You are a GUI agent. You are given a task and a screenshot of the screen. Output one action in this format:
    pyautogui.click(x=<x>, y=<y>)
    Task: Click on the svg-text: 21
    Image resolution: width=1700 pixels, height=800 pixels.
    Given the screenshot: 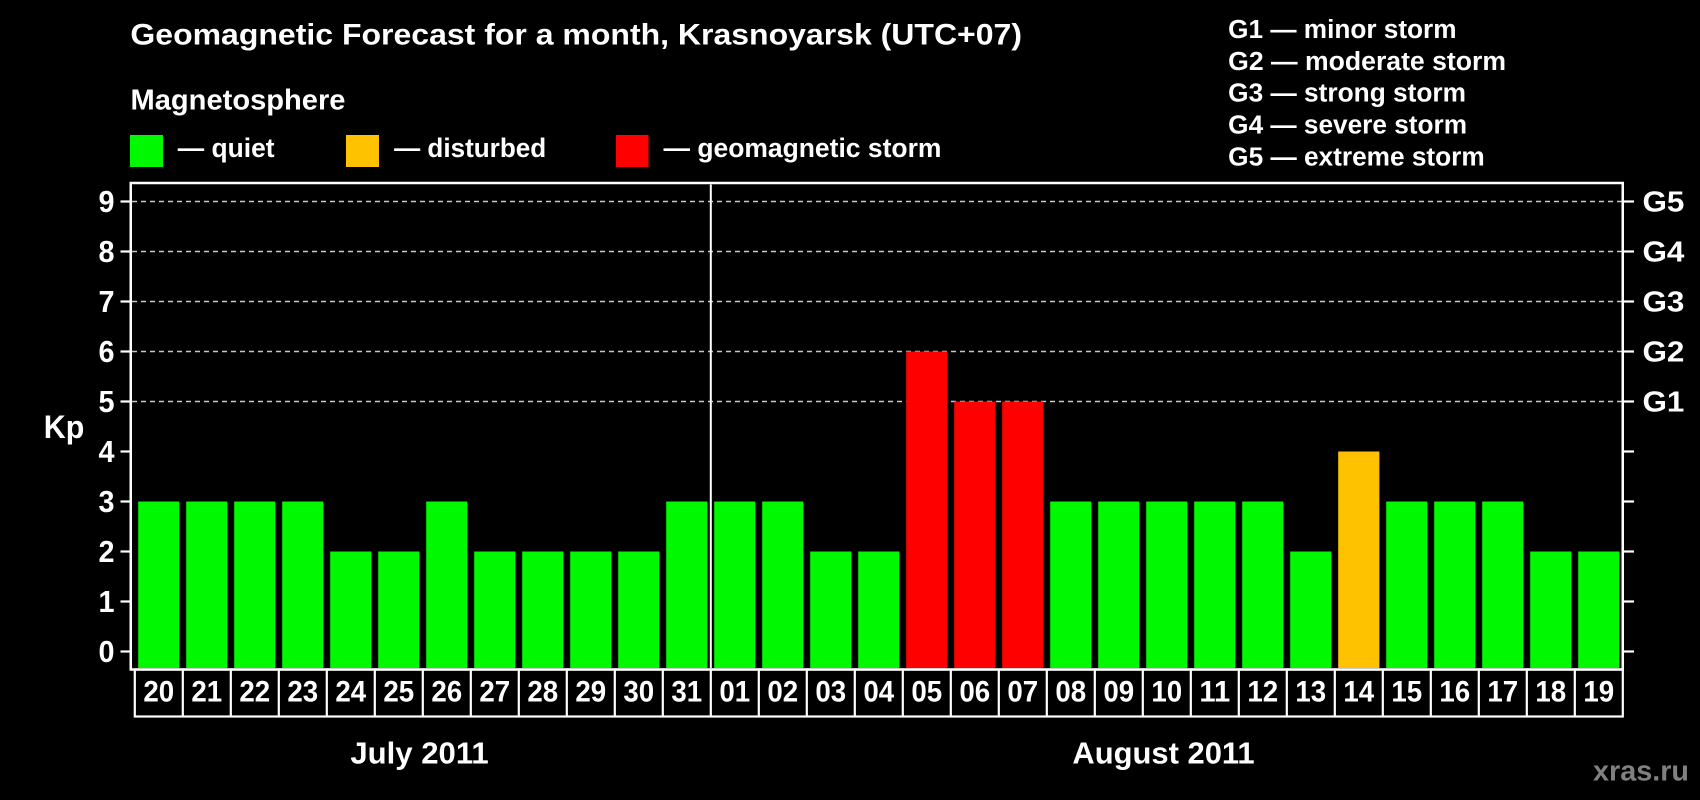 What is the action you would take?
    pyautogui.click(x=206, y=691)
    